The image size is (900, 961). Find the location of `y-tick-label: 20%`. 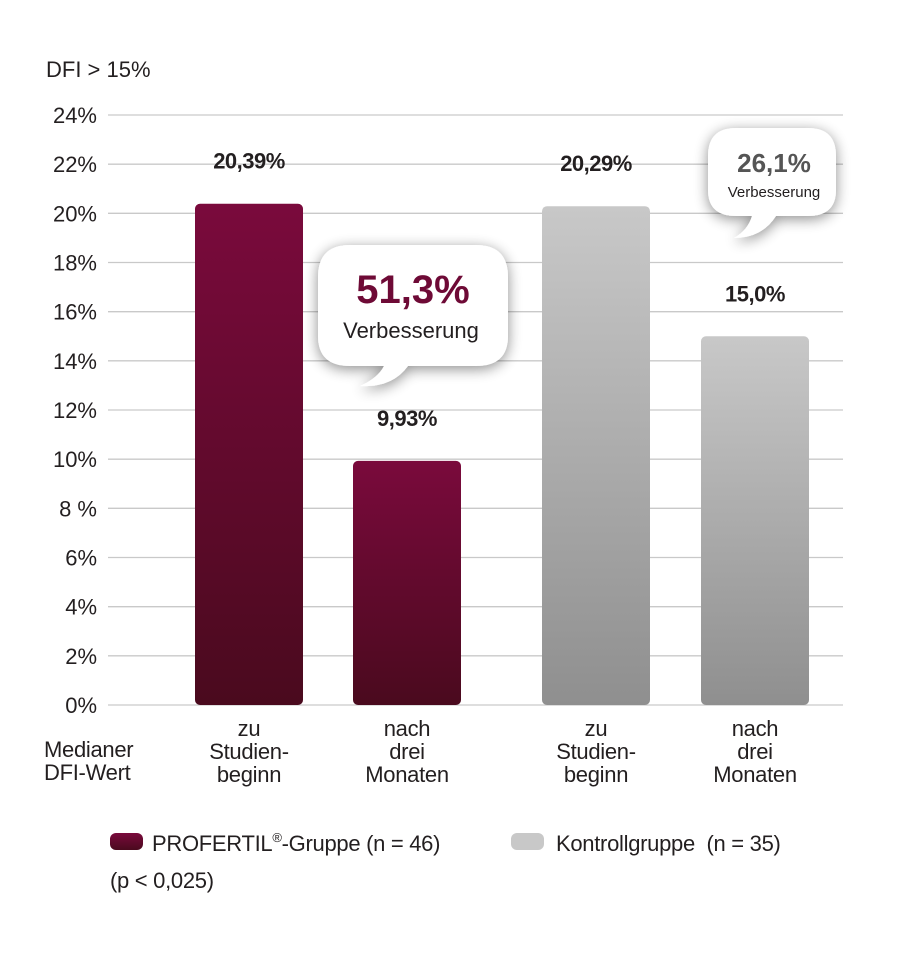

y-tick-label: 20% is located at coordinates (75, 213).